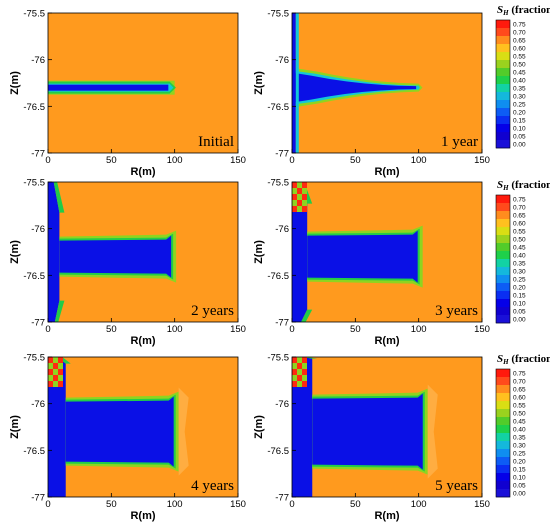 The height and width of the screenshot is (528, 550). What do you see at coordinates (519, 32) in the screenshot?
I see `colorbar-tick-label: 0.70` at bounding box center [519, 32].